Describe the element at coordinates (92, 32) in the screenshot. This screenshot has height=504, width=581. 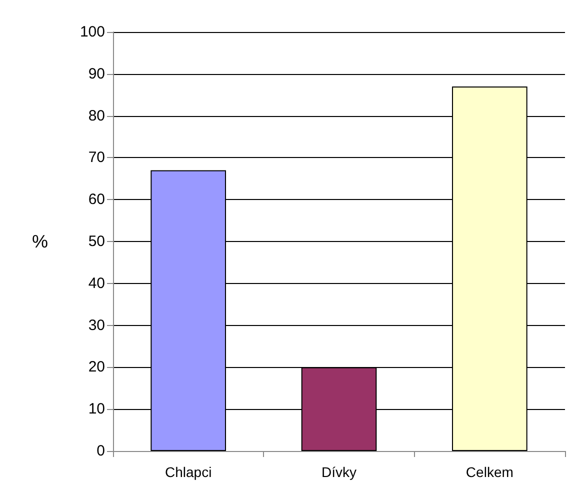
I see `y-tick-label: 100` at that location.